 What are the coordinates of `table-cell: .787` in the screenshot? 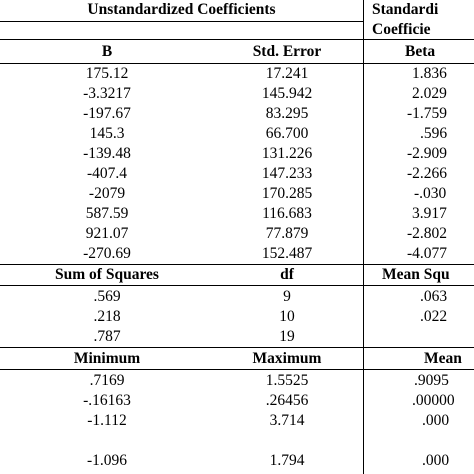 It's located at (107, 336).